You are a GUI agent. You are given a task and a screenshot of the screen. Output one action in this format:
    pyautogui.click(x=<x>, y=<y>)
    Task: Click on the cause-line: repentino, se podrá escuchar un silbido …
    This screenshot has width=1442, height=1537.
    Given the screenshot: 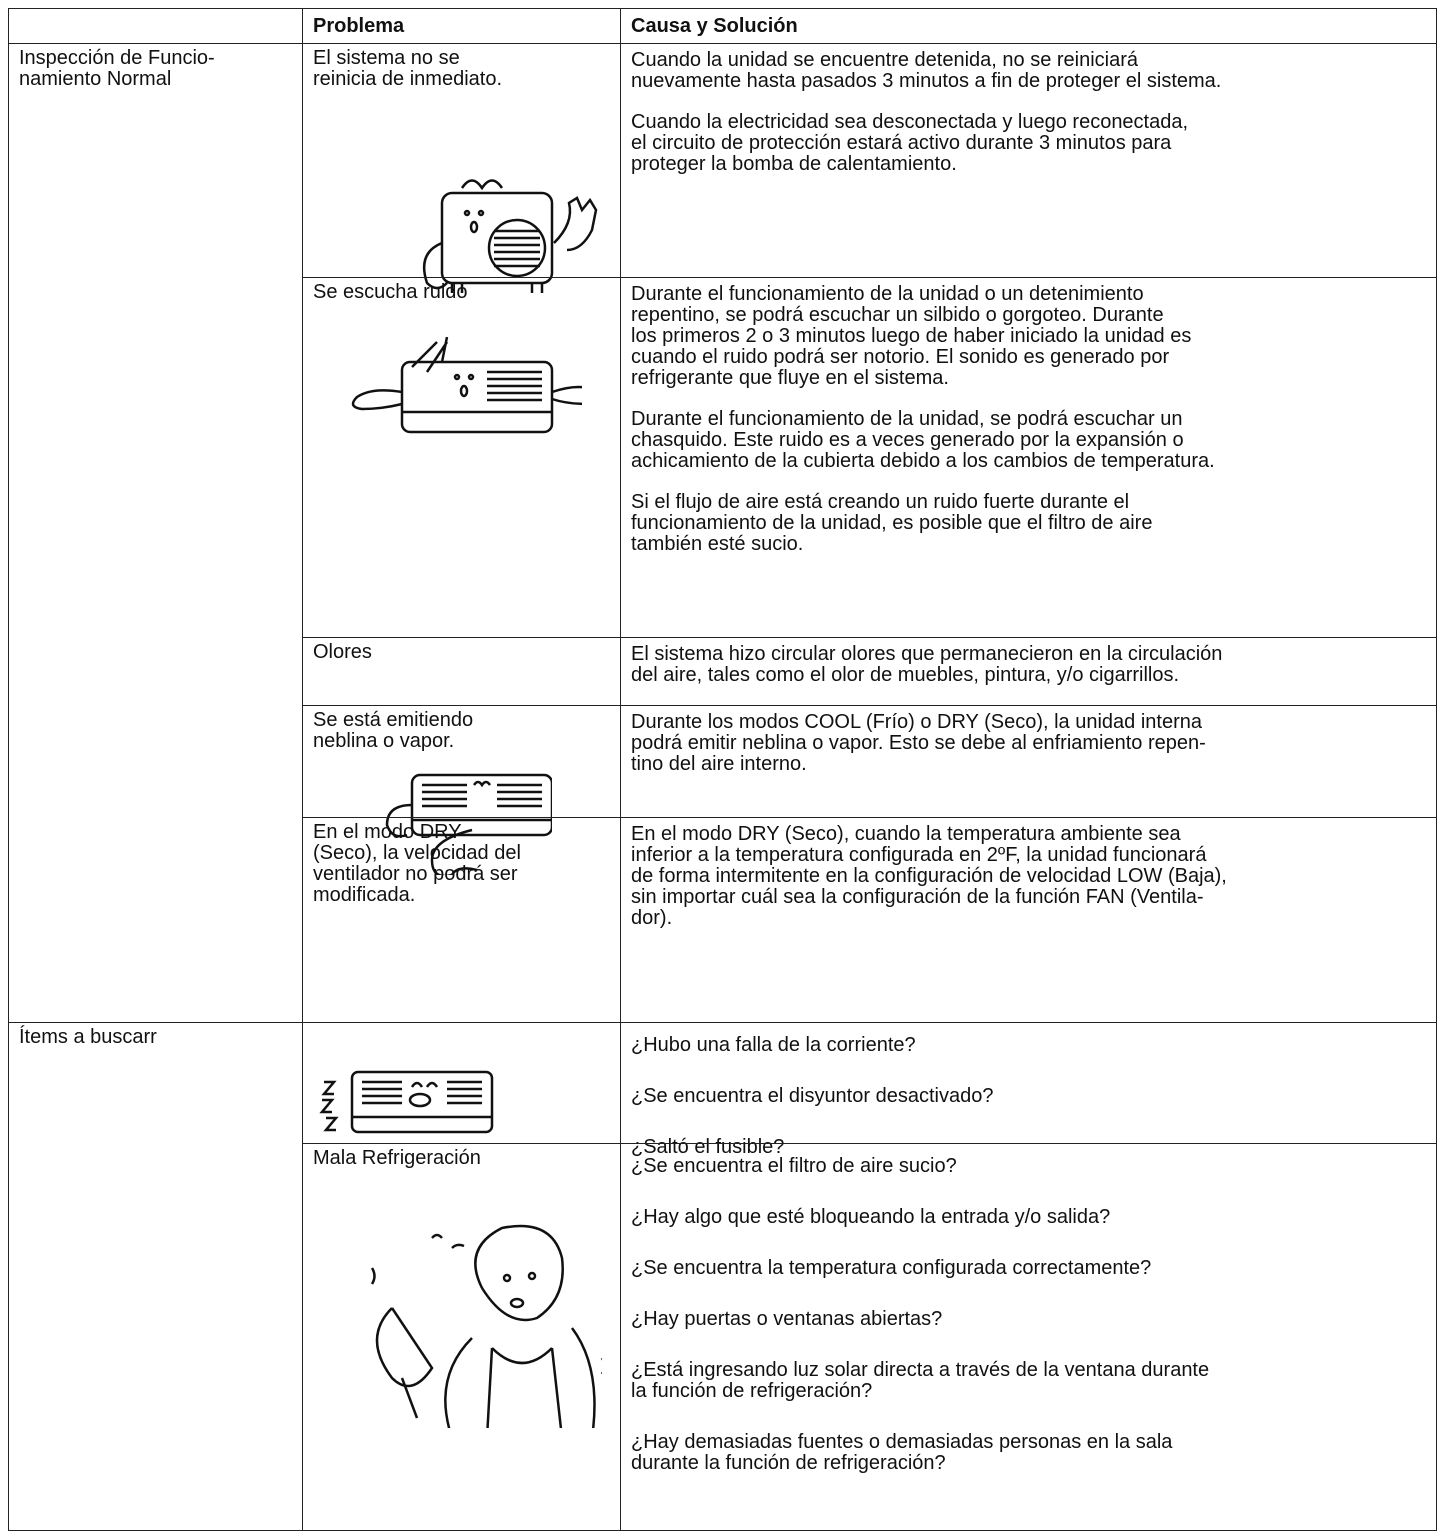 What is the action you would take?
    pyautogui.click(x=897, y=315)
    